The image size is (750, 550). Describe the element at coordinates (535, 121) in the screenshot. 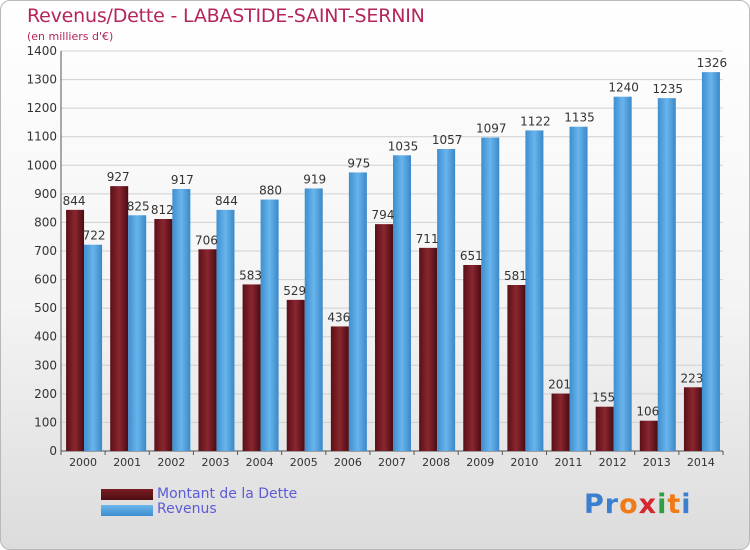

I see `data-label-revenue: 1122` at that location.